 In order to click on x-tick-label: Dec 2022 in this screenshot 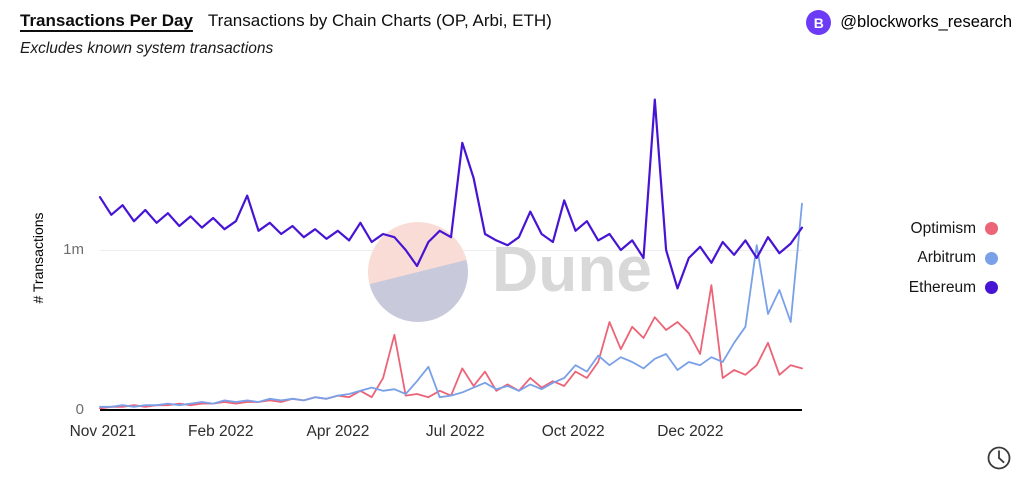, I will do `click(690, 431)`.